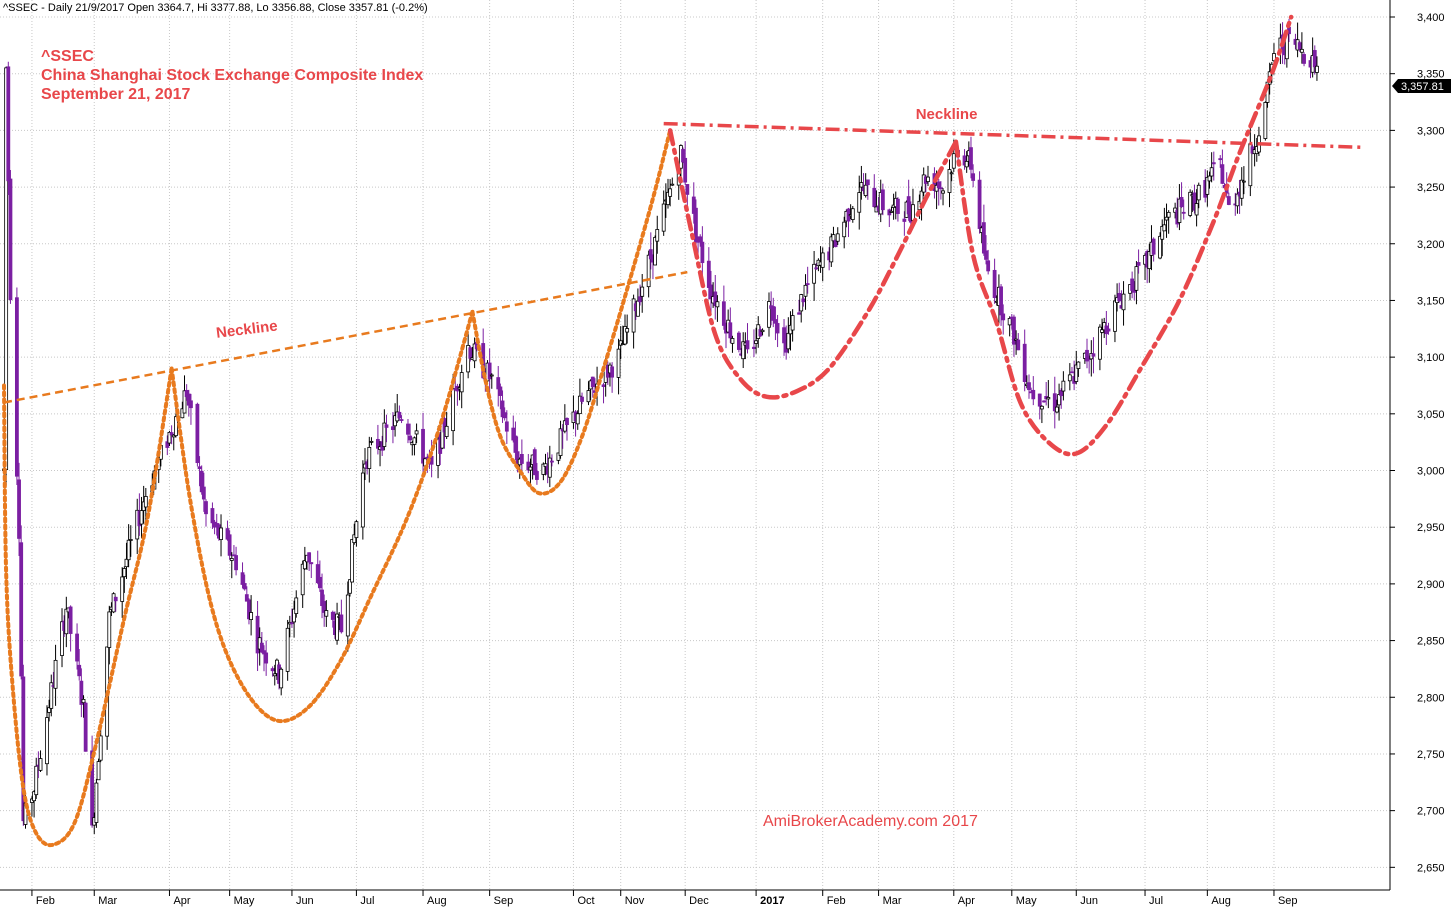  I want to click on y-tick-label: 2,900, so click(1431, 585).